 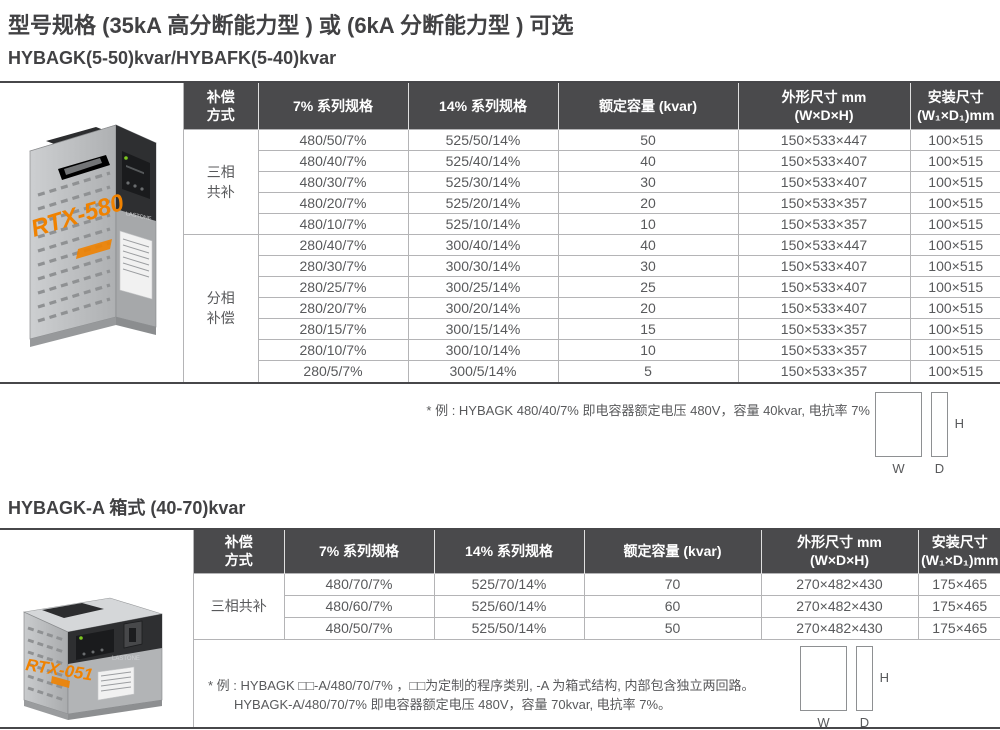 I want to click on table-row: 280/15/7% 300/15/14% 15 150×533×357 100×515, so click(x=592, y=329).